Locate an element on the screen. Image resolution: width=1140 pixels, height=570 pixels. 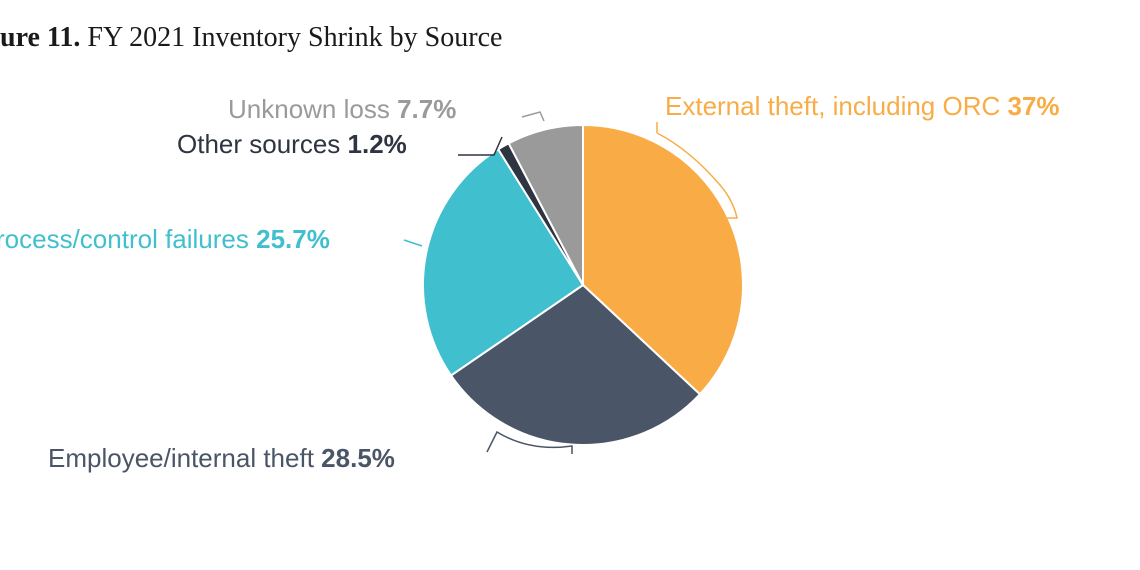
label-external-theft: External theft, including ORC 37% is located at coordinates (862, 106).